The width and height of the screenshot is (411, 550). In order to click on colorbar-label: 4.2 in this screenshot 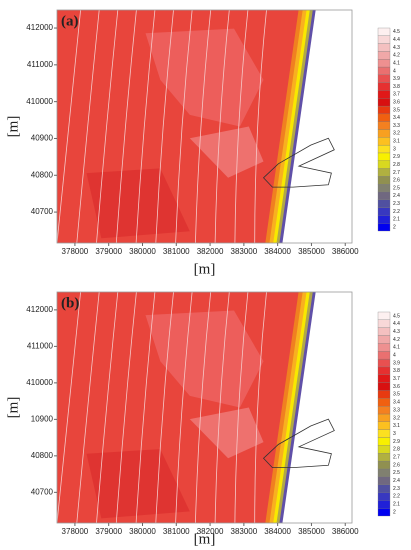, I will do `click(396, 340)`.